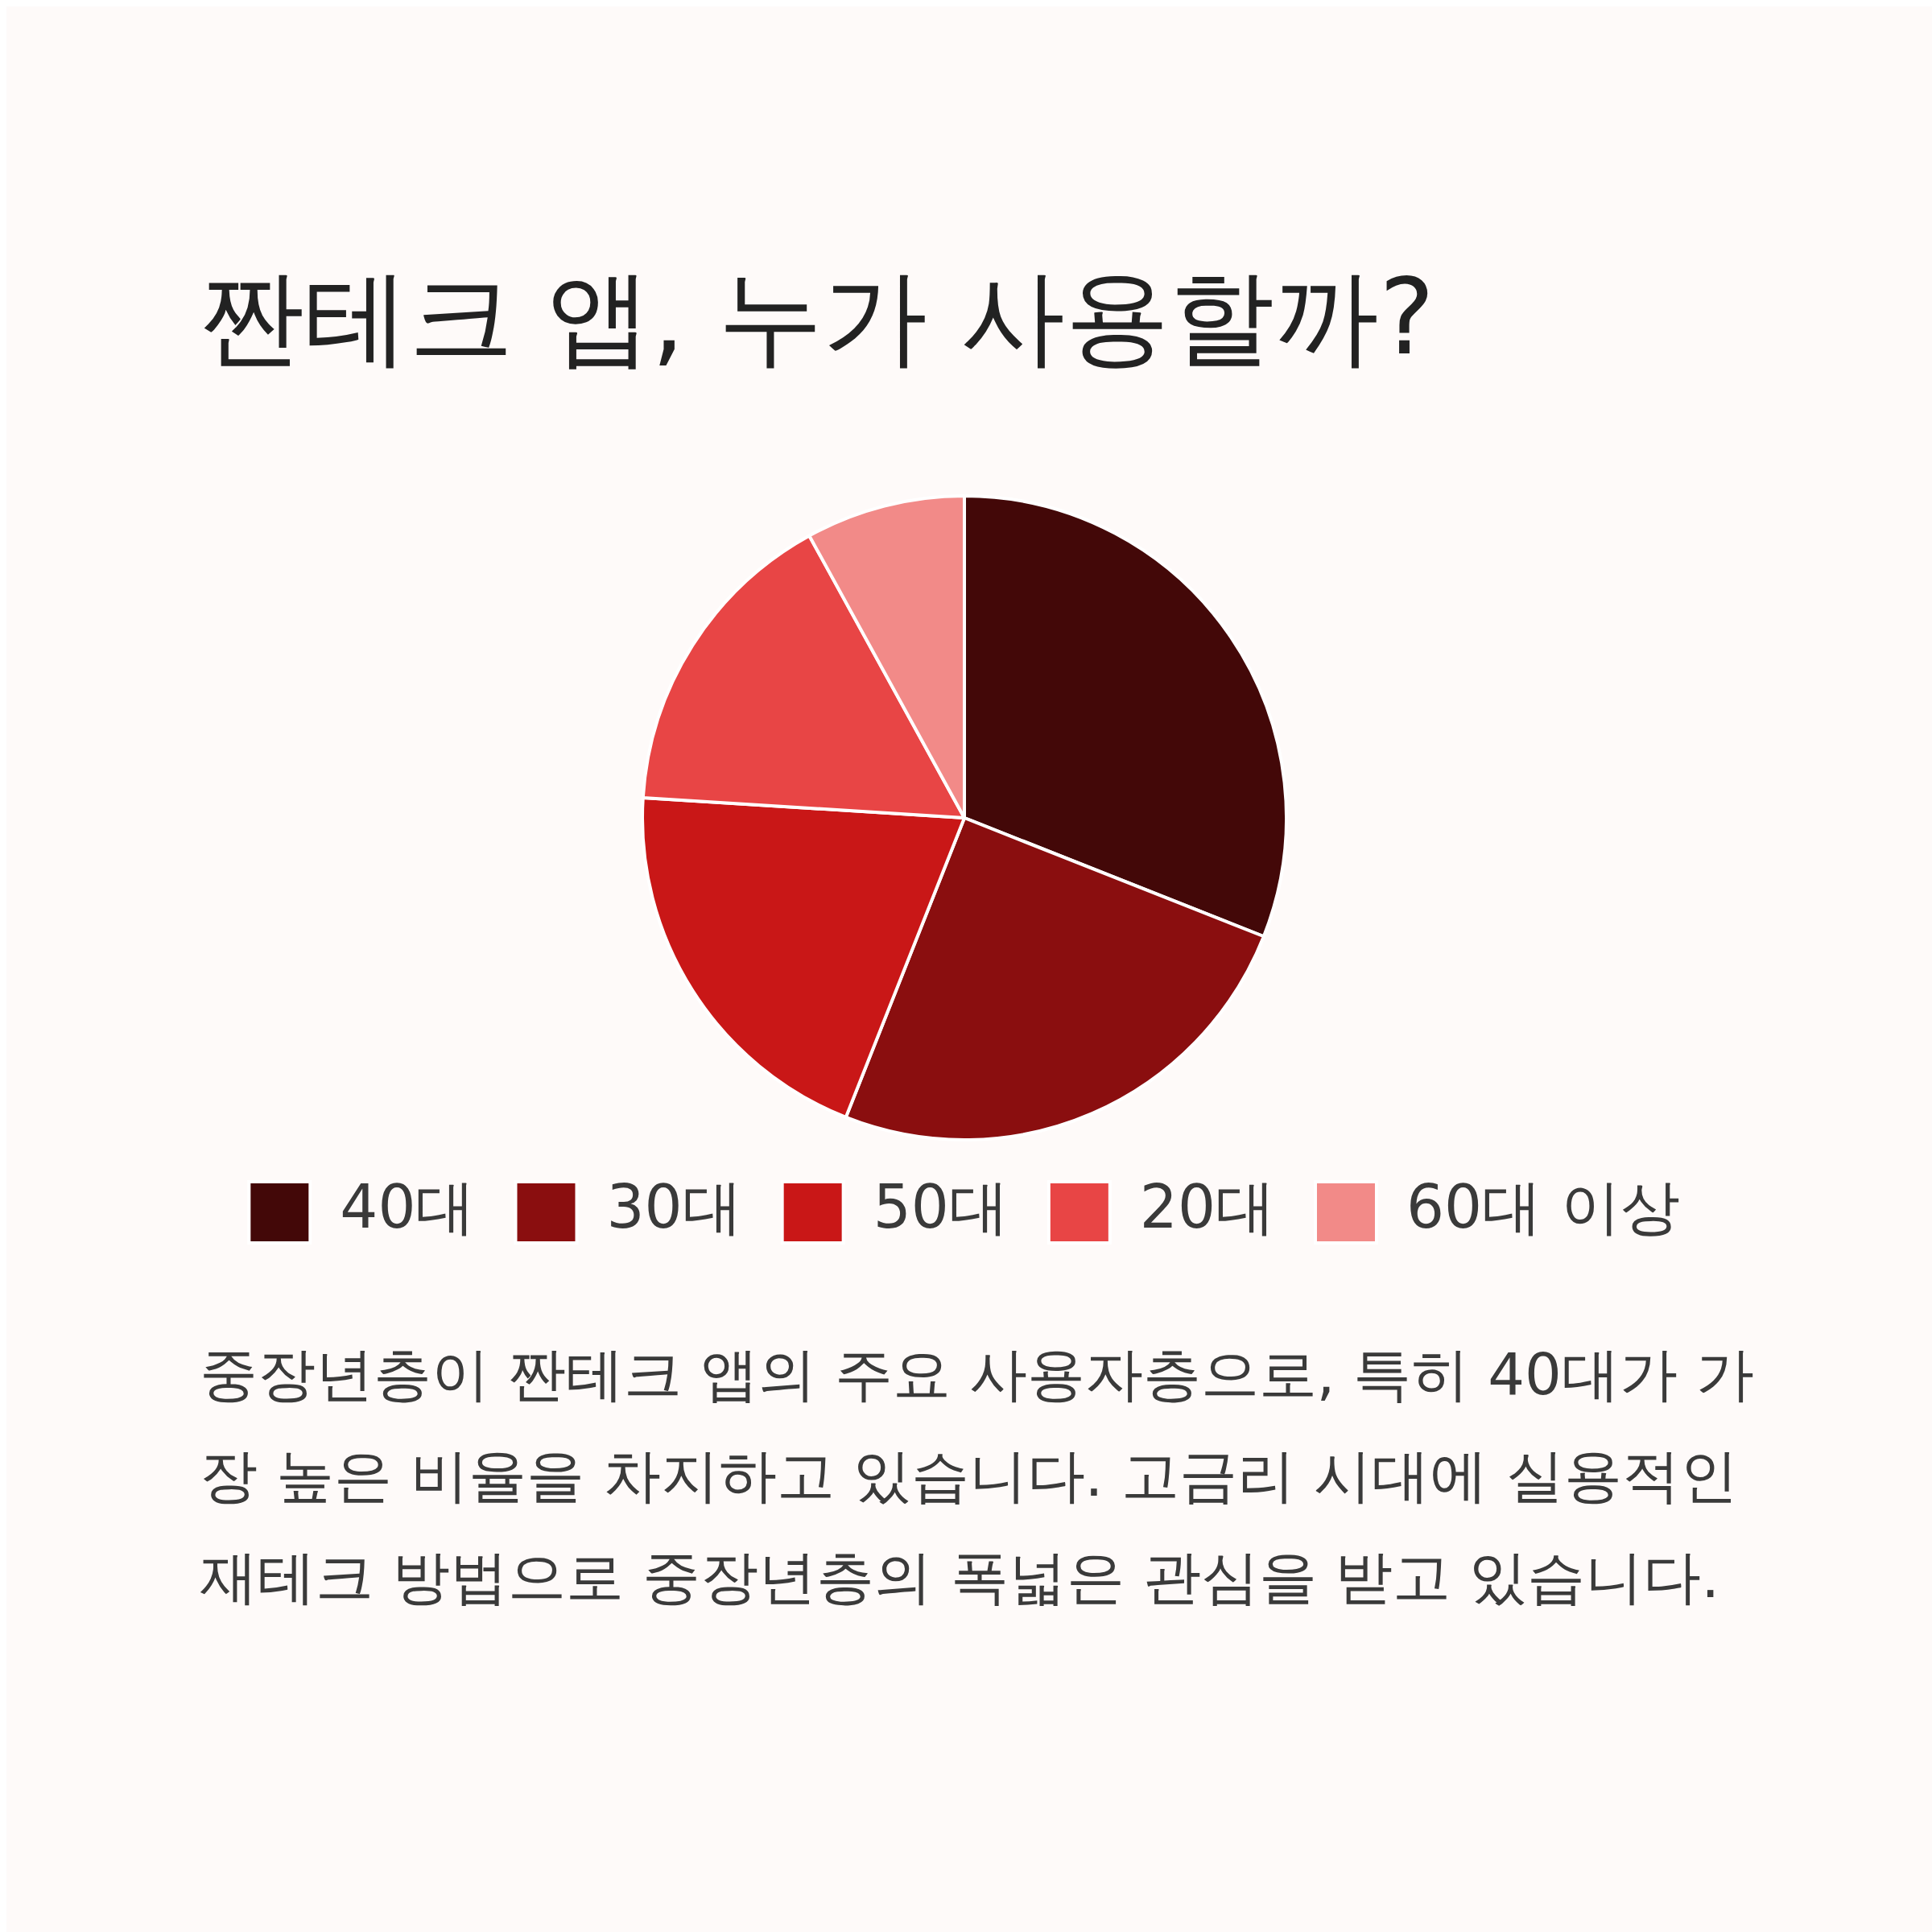 The width and height of the screenshot is (1932, 1932). Describe the element at coordinates (408, 1207) in the screenshot. I see `legend-label: 40대` at that location.